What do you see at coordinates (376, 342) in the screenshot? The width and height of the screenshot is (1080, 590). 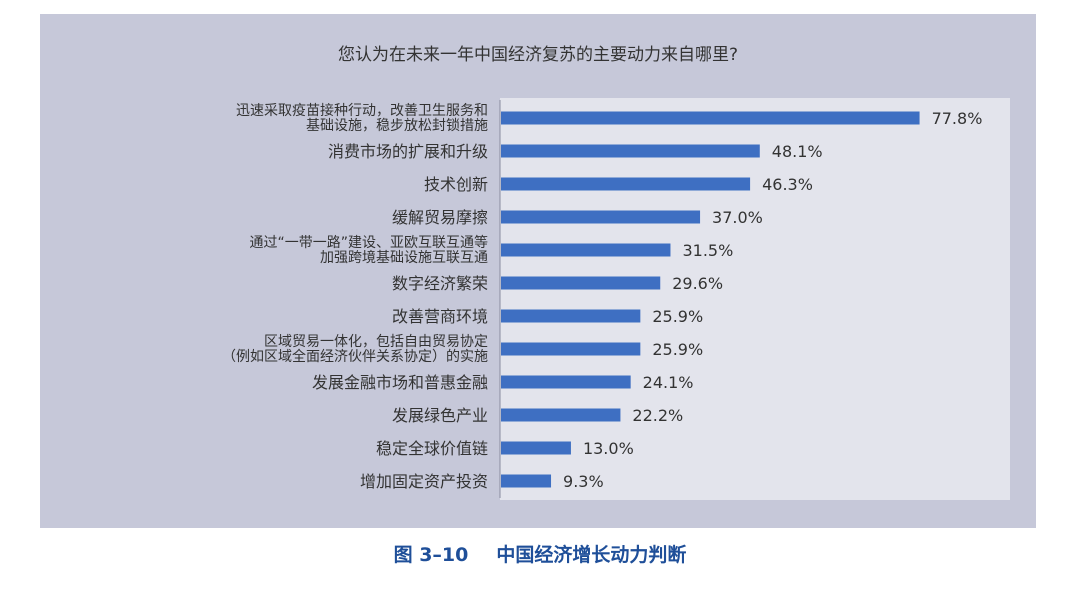 I see `category-label-line: 区域贸易一体化，包括自由贸易协定` at bounding box center [376, 342].